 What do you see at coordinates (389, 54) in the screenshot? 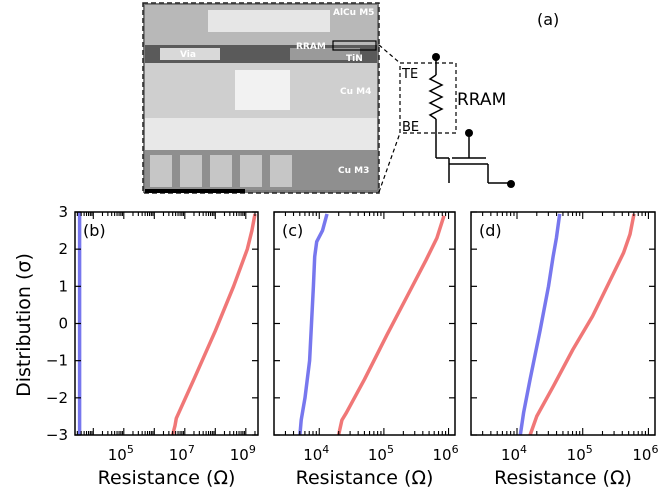
I see `connector-top` at bounding box center [389, 54].